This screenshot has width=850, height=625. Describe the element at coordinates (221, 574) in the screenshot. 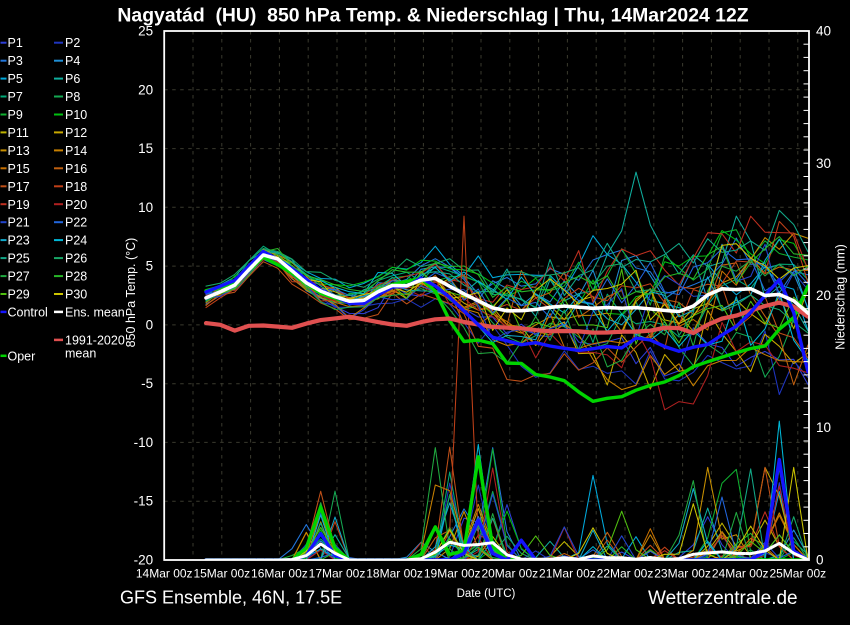

I see `svg-text: 15Mar 00z` at that location.